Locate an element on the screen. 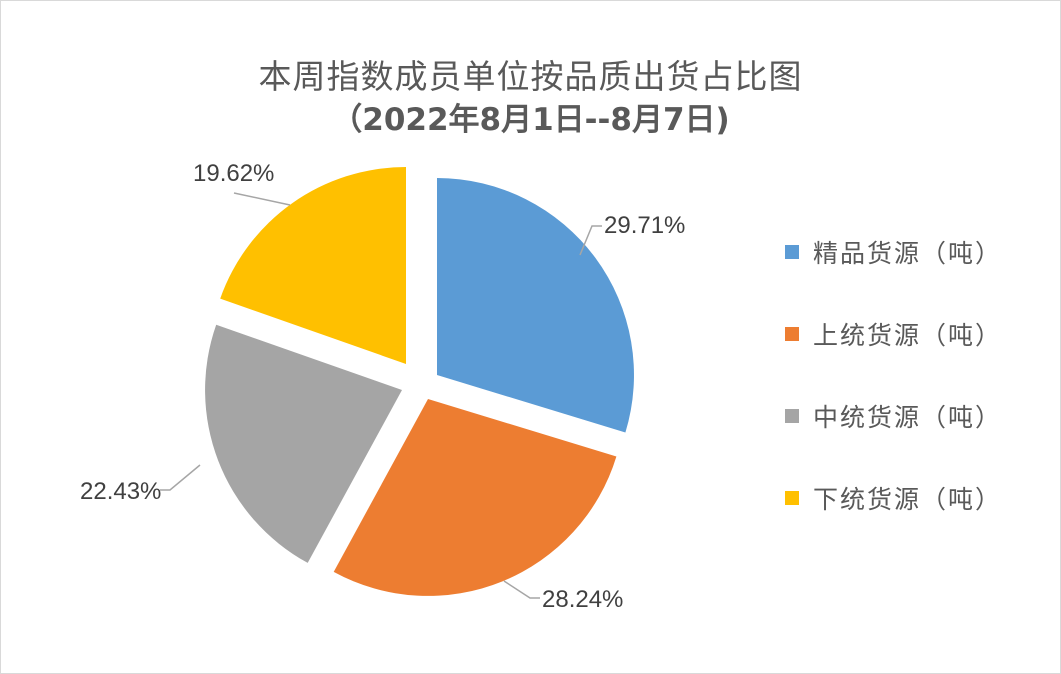 The width and height of the screenshot is (1061, 674). chart-title: 本周指数成员单位按品质出货占比图 is located at coordinates (530, 76).